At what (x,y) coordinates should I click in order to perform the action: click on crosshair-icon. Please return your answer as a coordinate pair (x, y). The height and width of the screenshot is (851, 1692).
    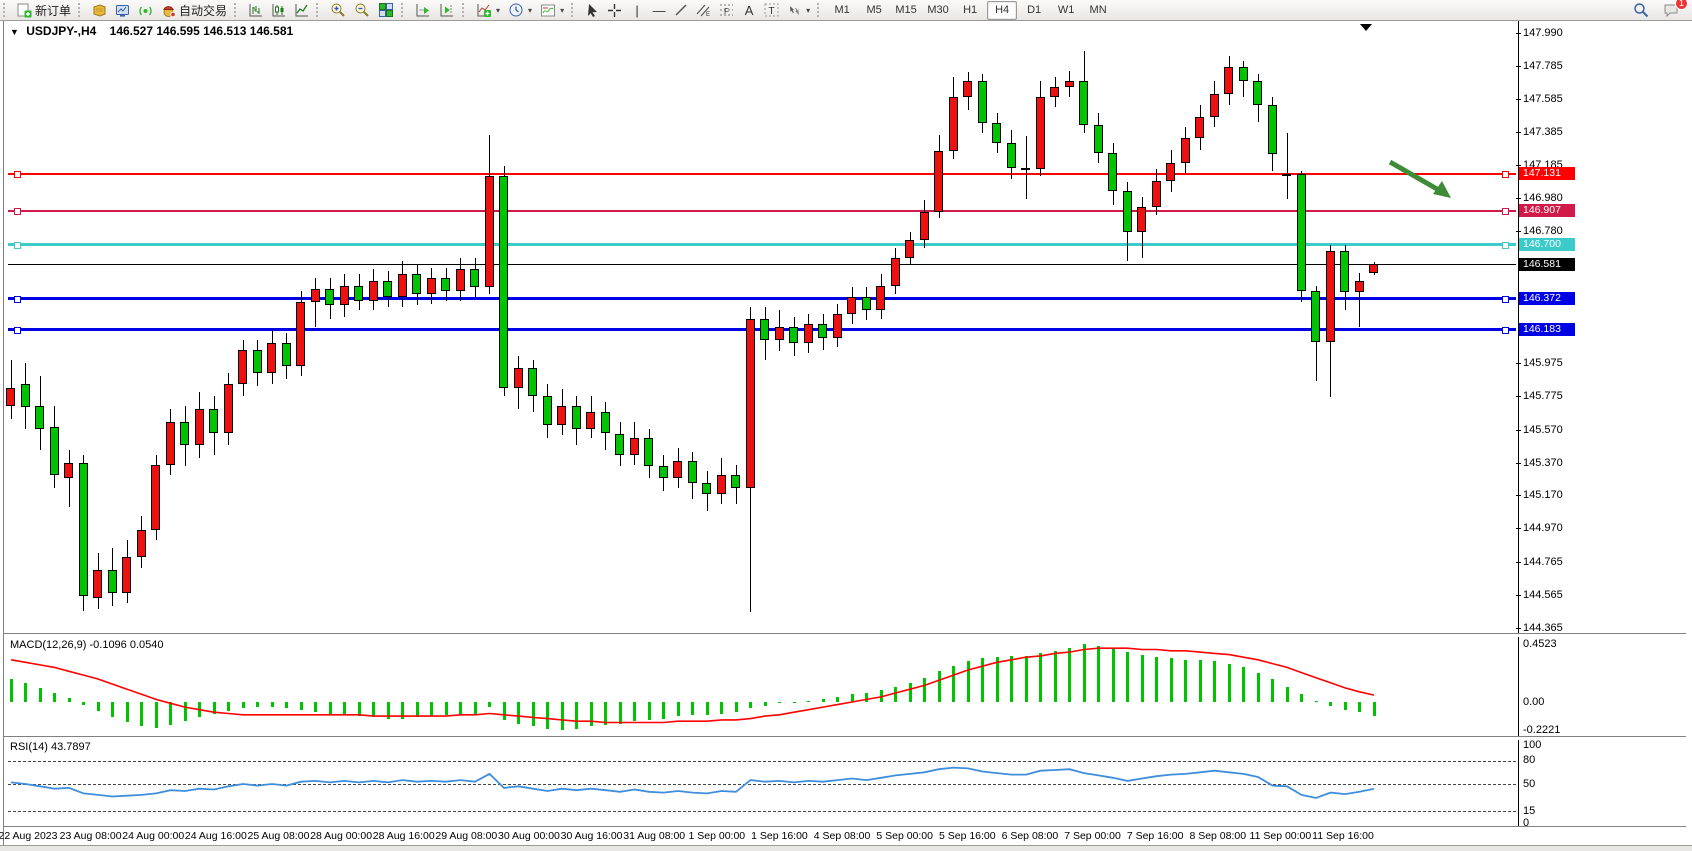
    Looking at the image, I should click on (615, 10).